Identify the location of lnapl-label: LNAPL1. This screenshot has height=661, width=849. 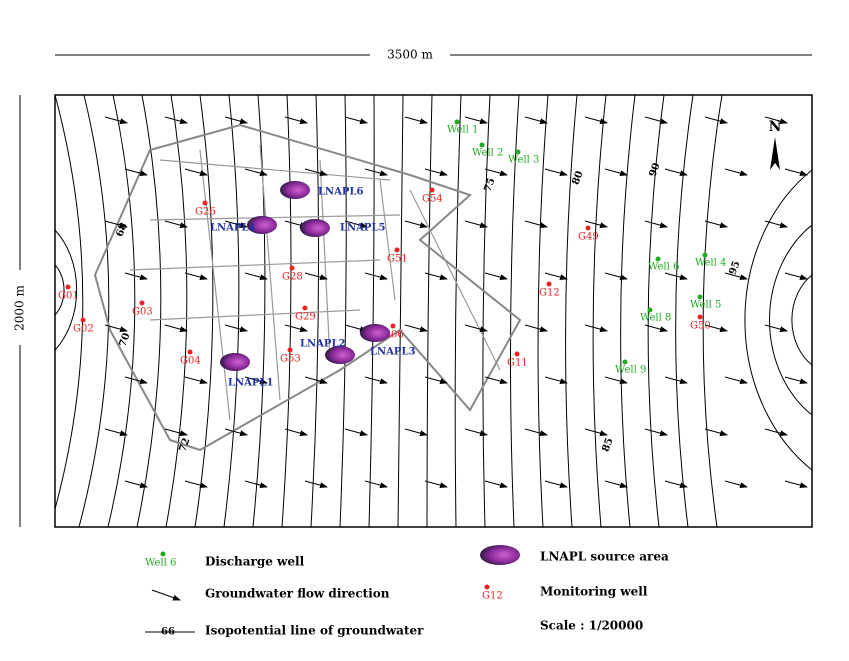
(250, 383).